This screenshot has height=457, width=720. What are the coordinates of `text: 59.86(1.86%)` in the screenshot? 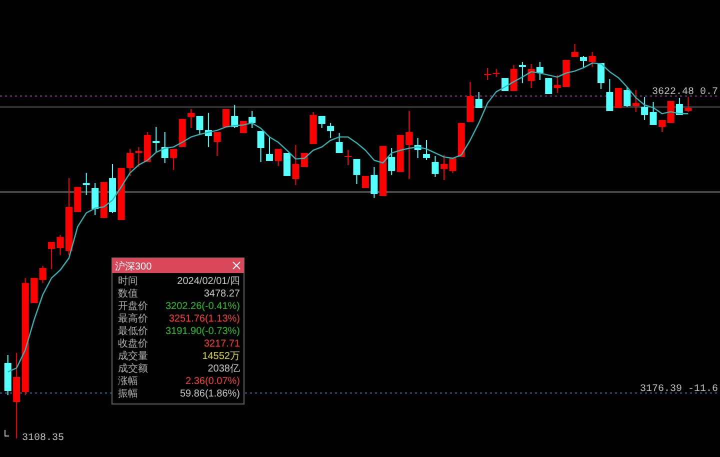 It's located at (210, 394).